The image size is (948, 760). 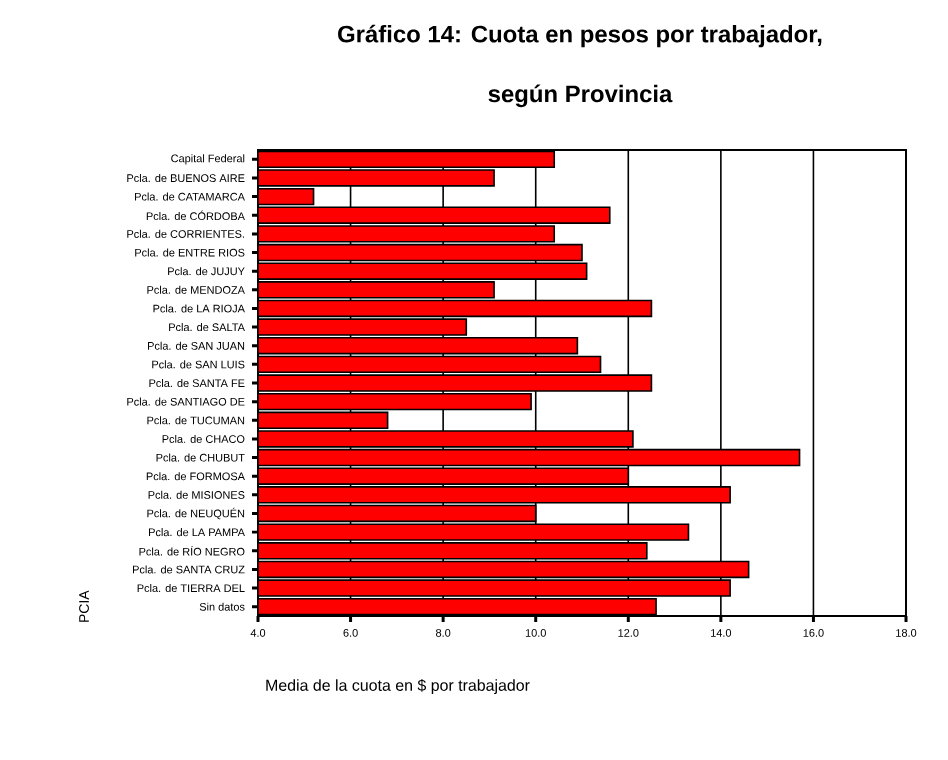 I want to click on chart-title: Gráfico 14: Cuota en pesos por trabajador, según Provincia, so click(x=580, y=66).